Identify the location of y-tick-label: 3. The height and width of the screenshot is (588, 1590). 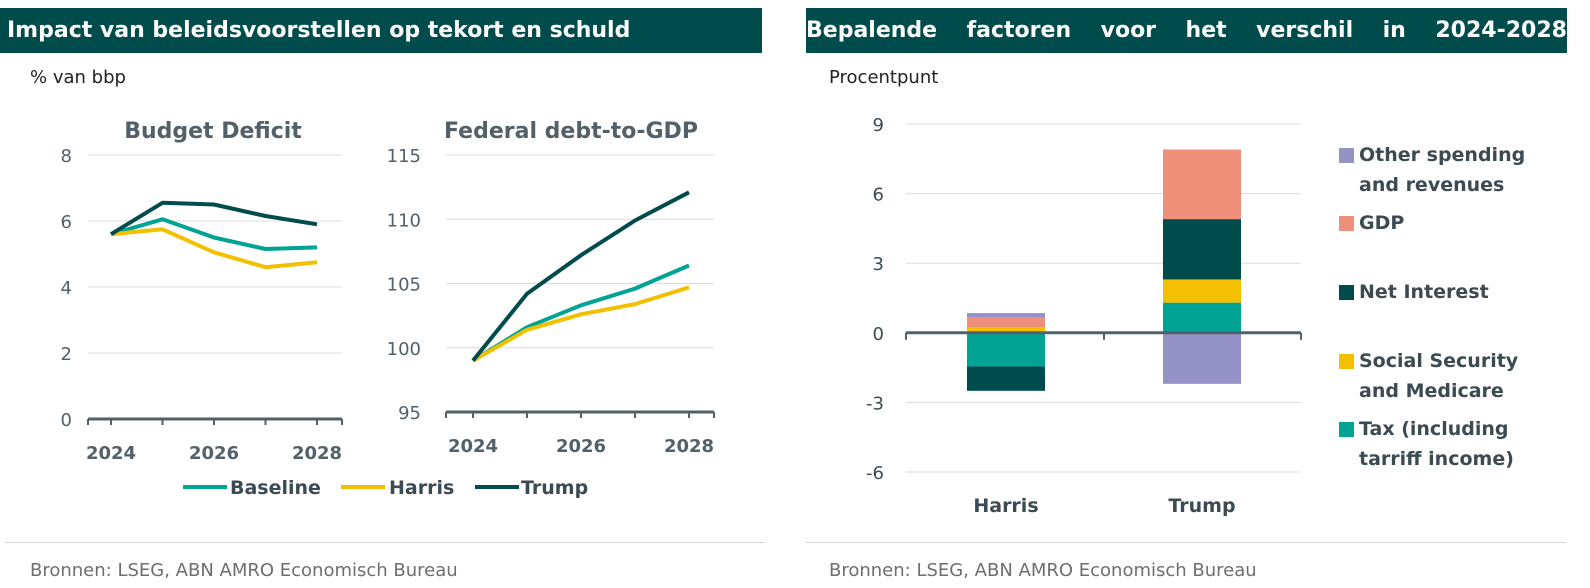
(878, 264).